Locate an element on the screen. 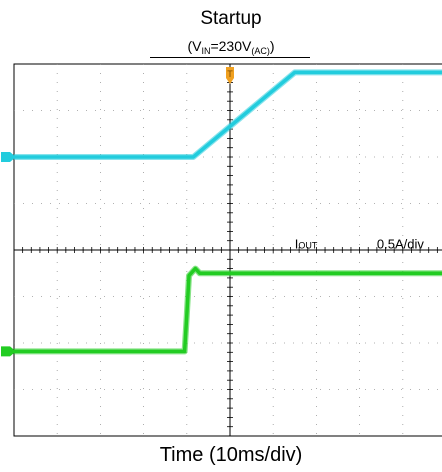 Image resolution: width=442 pixels, height=472 pixels. subtitle-mid: =230V is located at coordinates (231, 46).